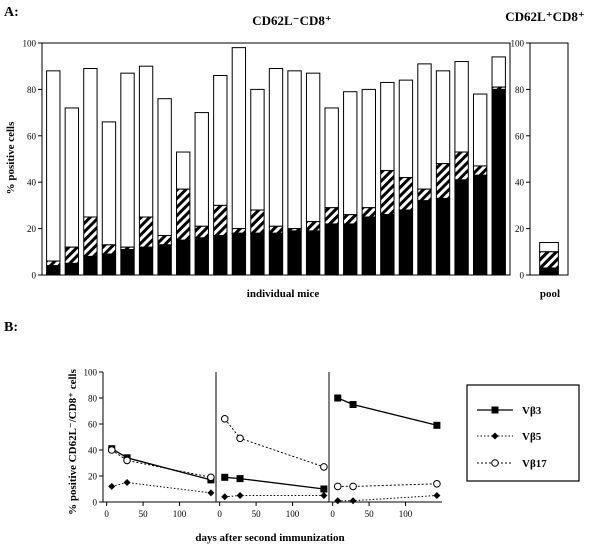 The image size is (589, 548). Describe the element at coordinates (283, 294) in the screenshot. I see `panel-a-xlabel: individual mice` at that location.